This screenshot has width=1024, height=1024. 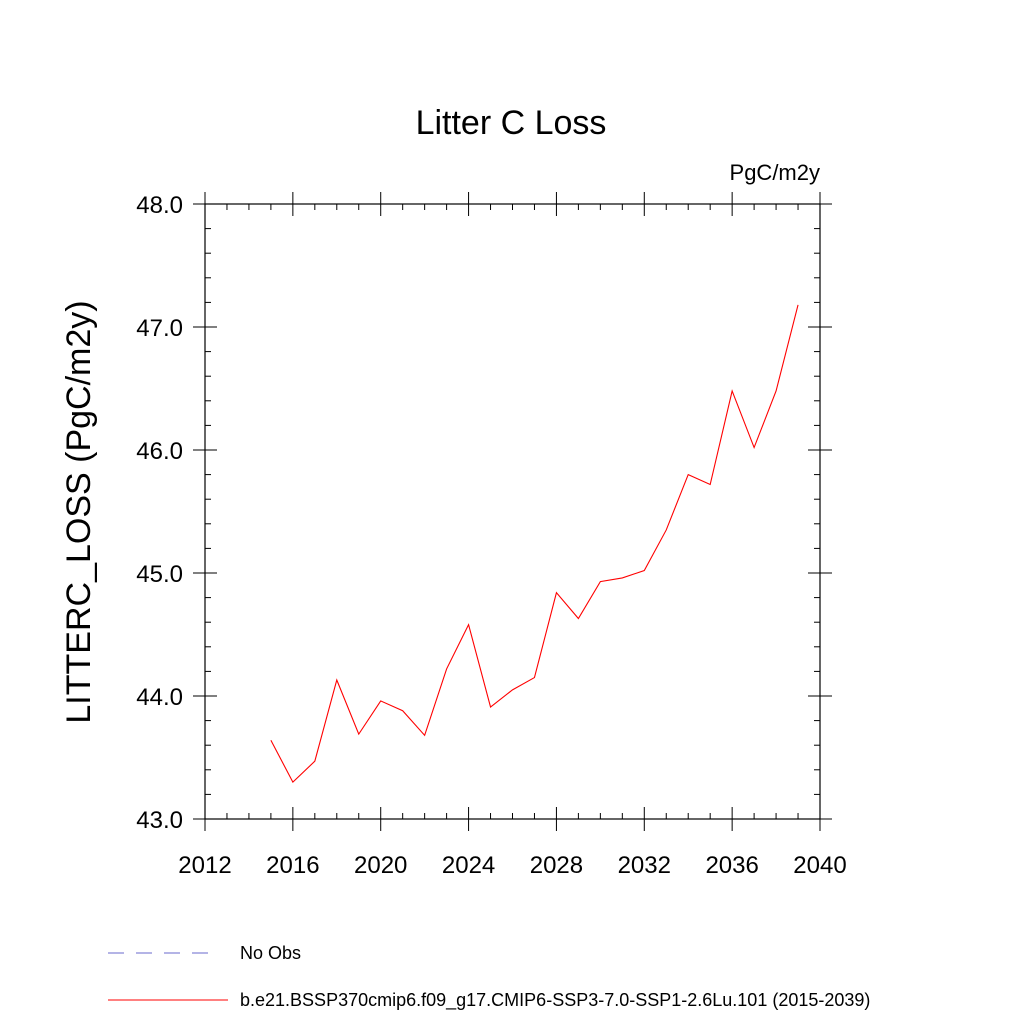 What do you see at coordinates (159, 697) in the screenshot?
I see `y-tick-label: 44.0` at bounding box center [159, 697].